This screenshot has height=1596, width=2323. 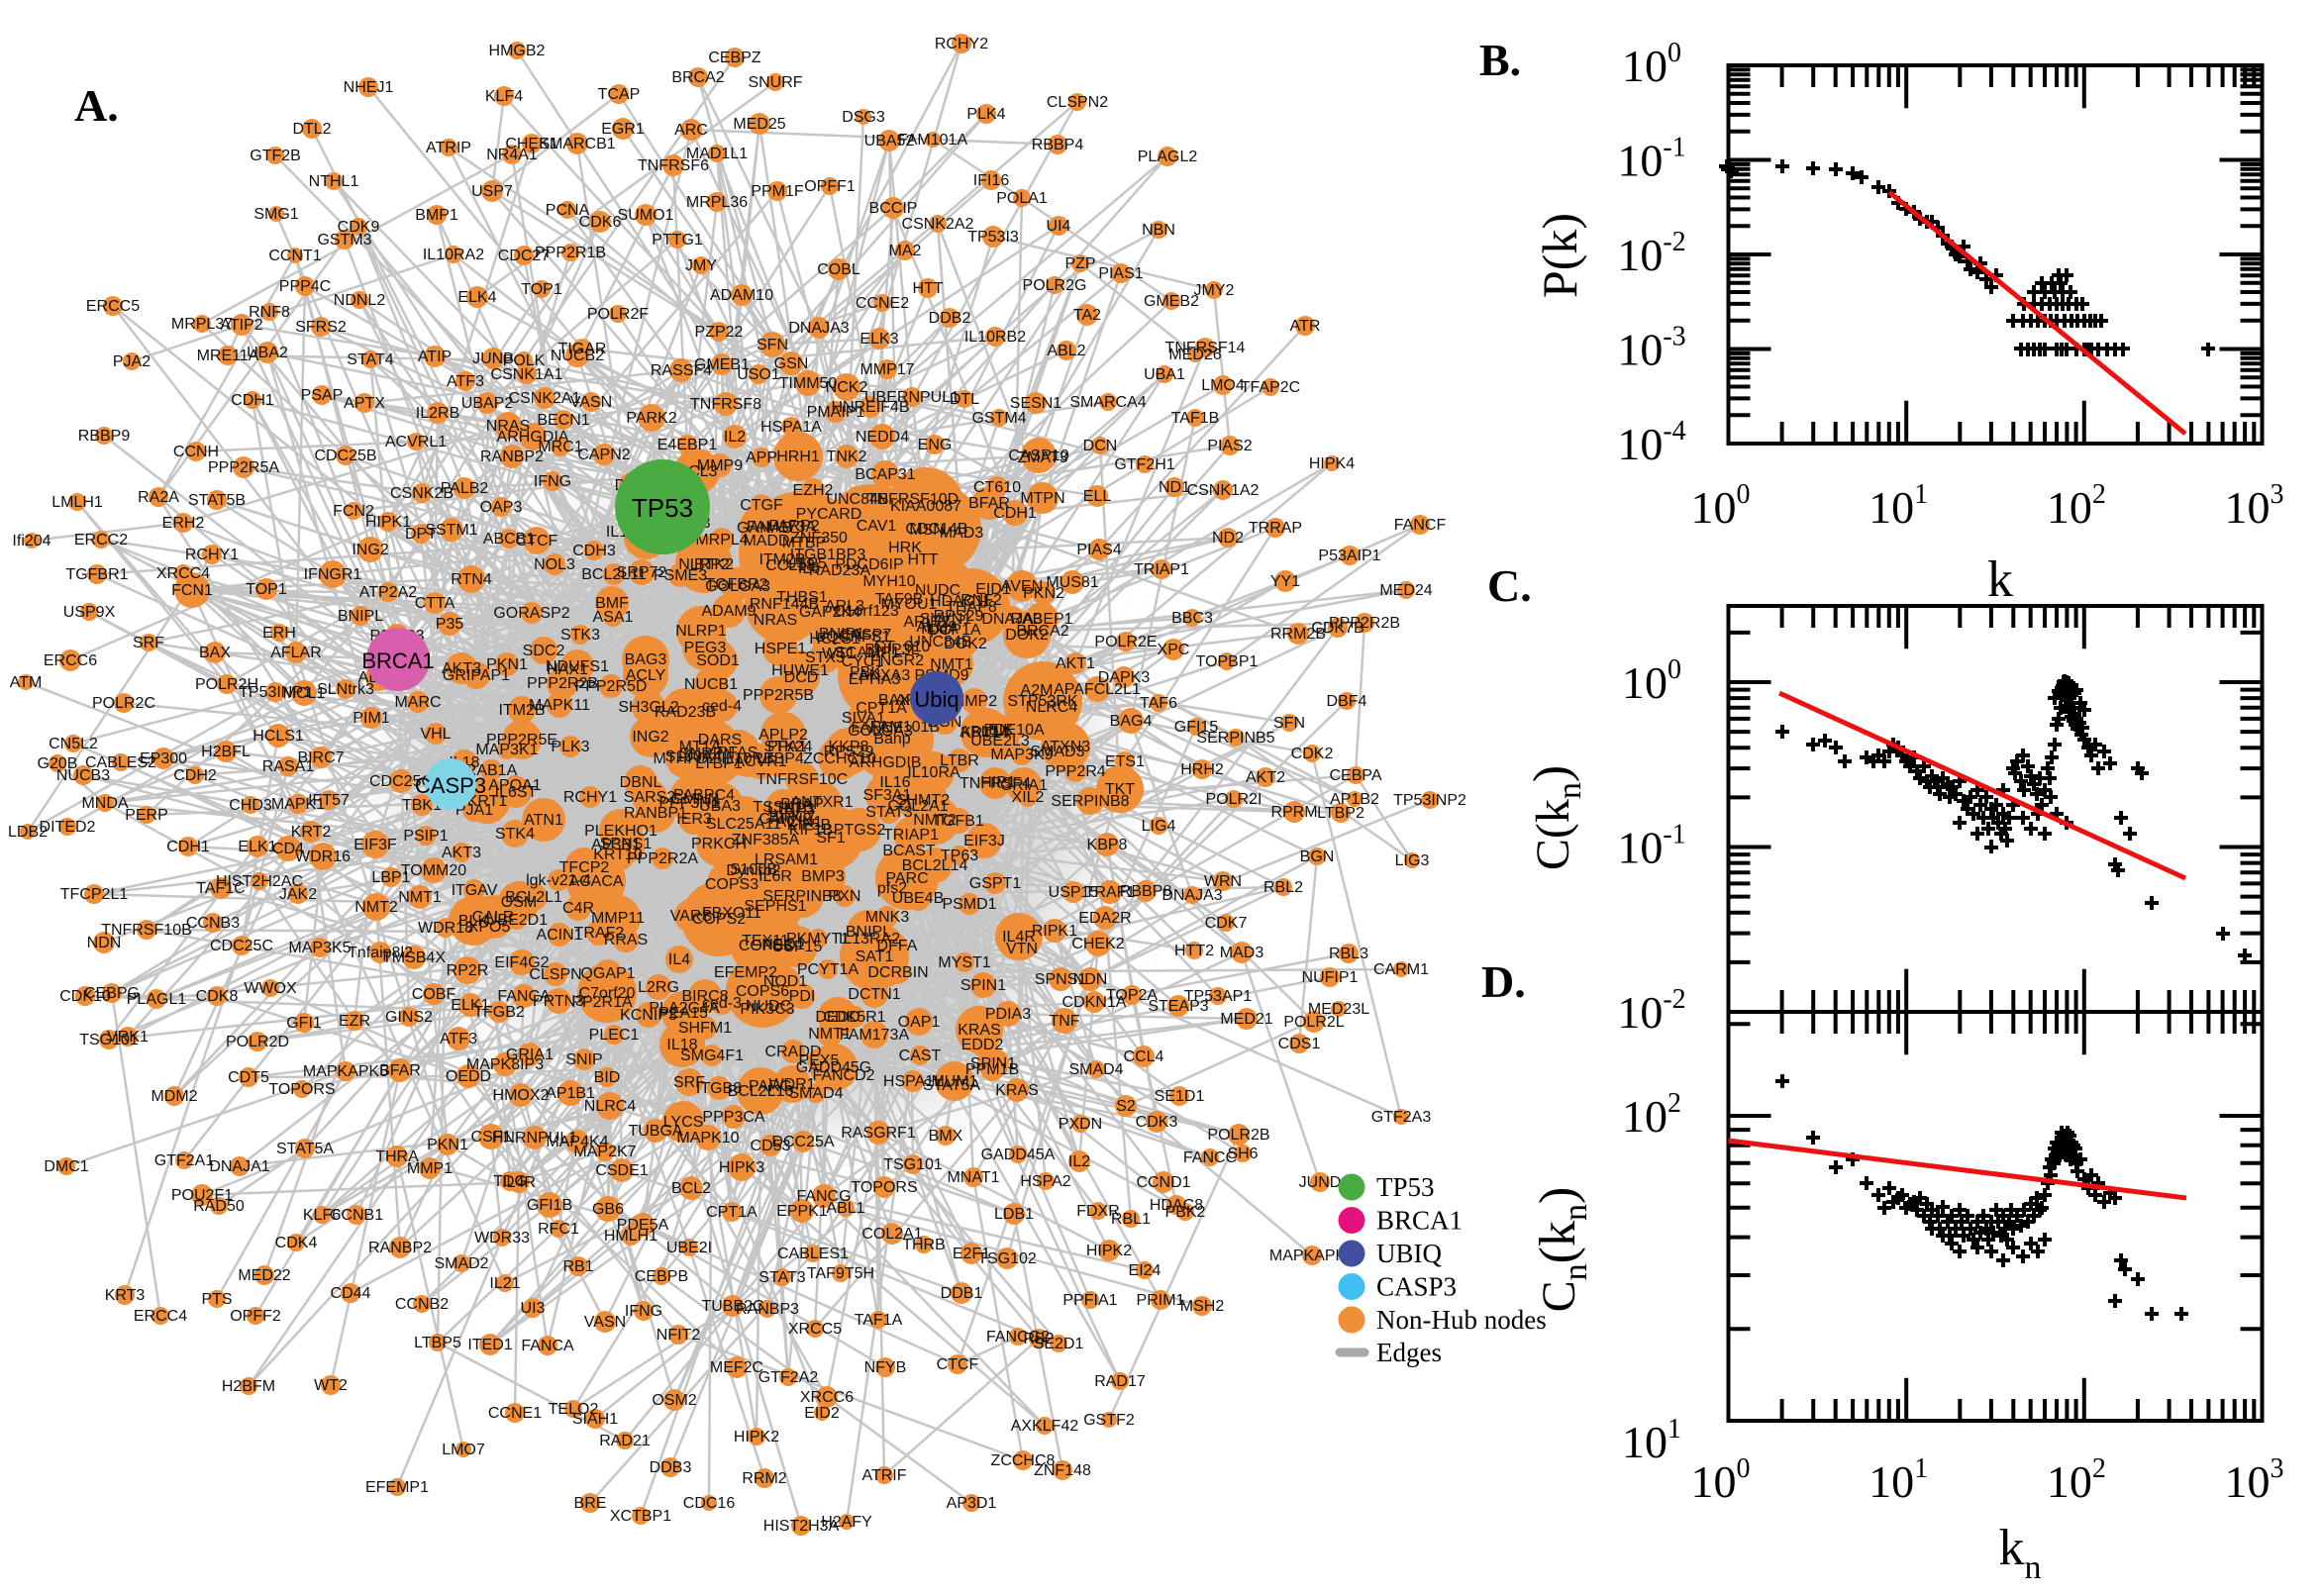 I want to click on svg-text: BRE, so click(x=590, y=1503).